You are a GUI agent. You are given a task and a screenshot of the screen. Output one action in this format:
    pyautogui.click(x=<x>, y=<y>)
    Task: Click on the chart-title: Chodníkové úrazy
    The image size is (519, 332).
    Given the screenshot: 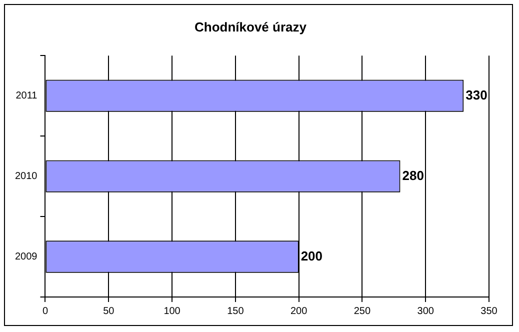 What is the action you would take?
    pyautogui.click(x=251, y=26)
    